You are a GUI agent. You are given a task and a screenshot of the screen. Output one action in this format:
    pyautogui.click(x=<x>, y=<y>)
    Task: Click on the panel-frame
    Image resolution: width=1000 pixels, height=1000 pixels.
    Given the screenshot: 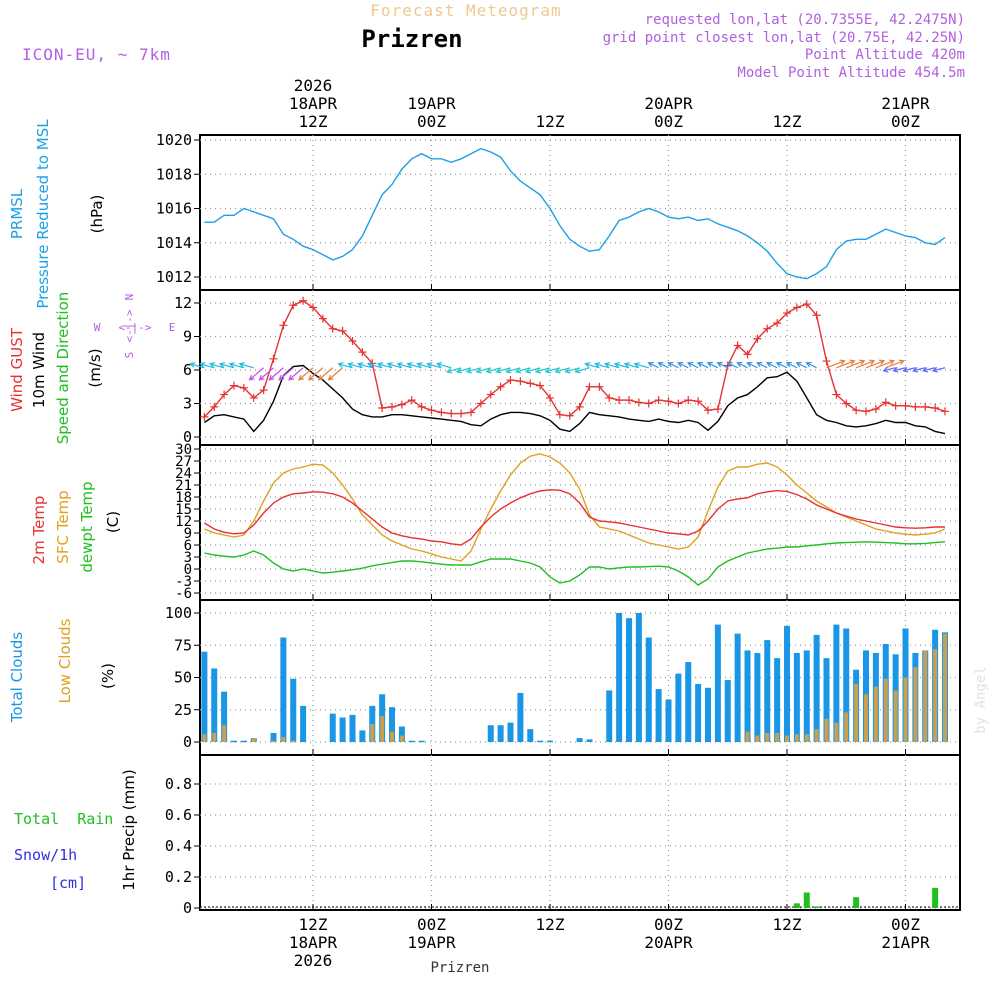 What is the action you would take?
    pyautogui.click(x=580, y=522)
    